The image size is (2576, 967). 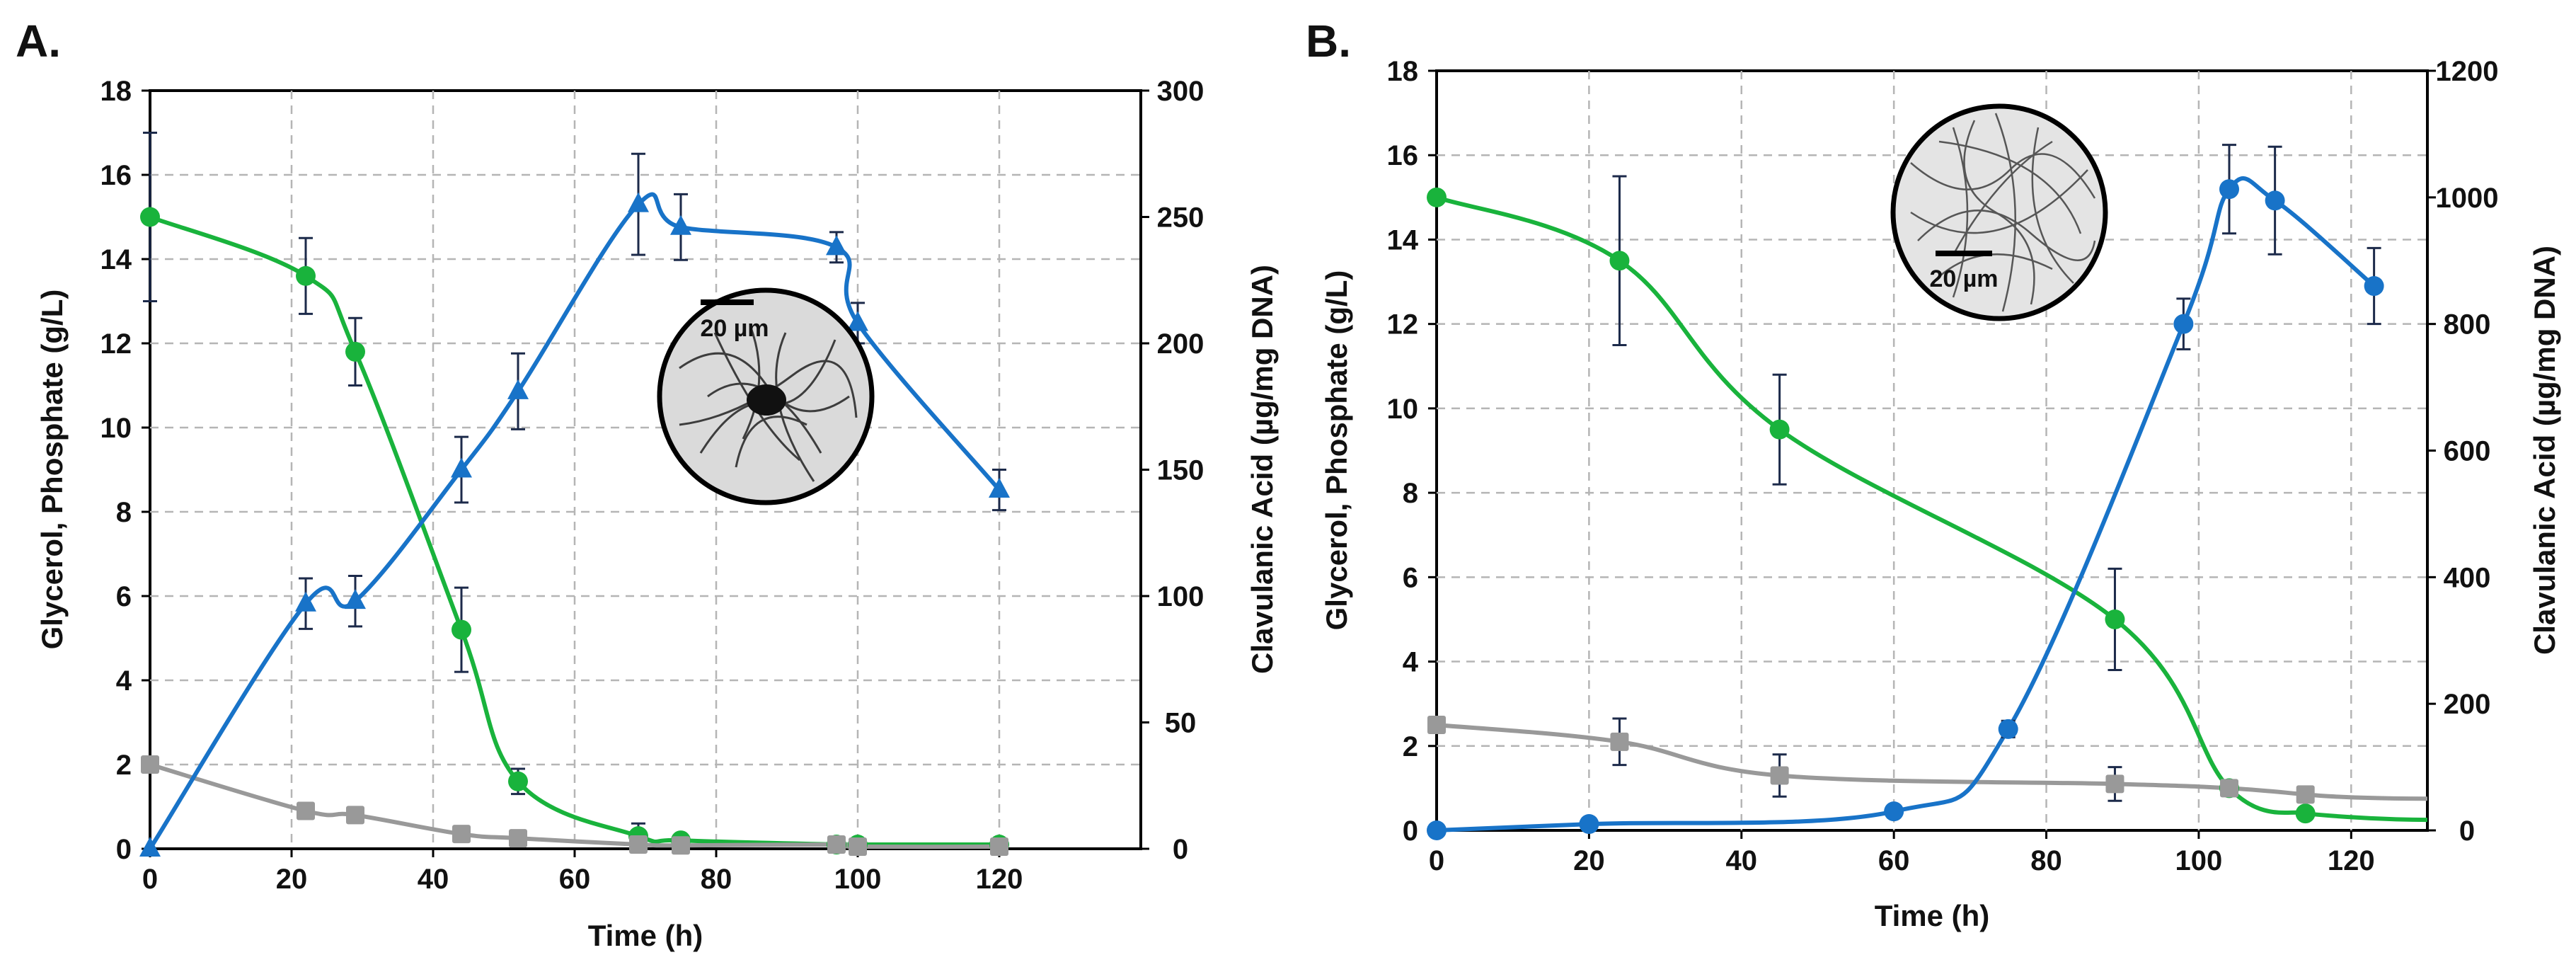 What do you see at coordinates (1263, 470) in the screenshot?
I see `panel-a-y2-axis-title: Clavulanic Acid (µg/mg DNA)` at bounding box center [1263, 470].